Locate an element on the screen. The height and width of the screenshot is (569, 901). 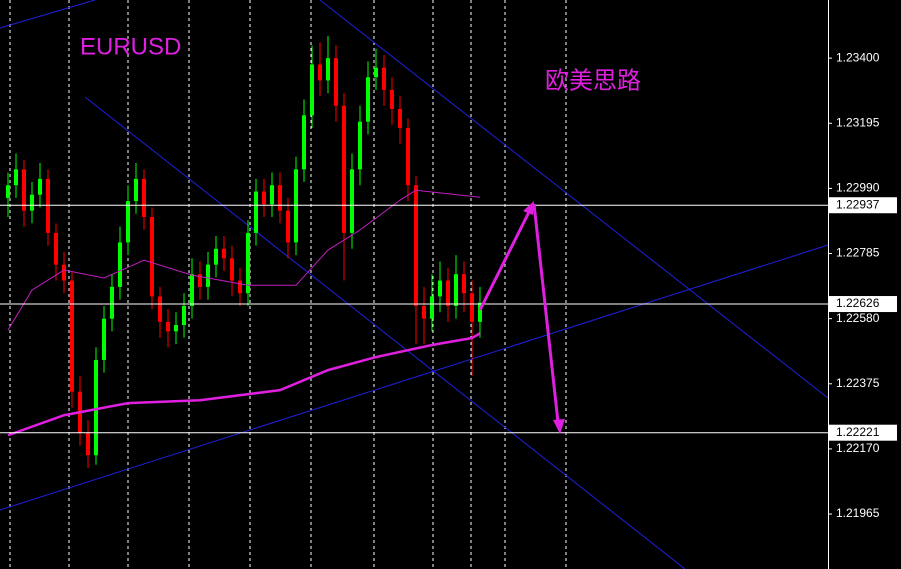
symbol-title: EURUSD is located at coordinates (130, 46).